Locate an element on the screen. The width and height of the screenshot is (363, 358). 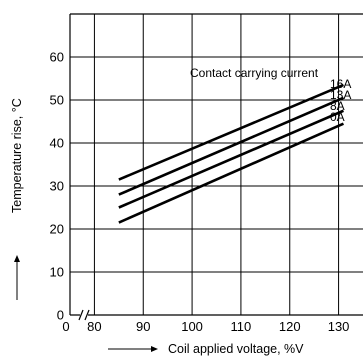
series-label-8A: 8A is located at coordinates (337, 106).